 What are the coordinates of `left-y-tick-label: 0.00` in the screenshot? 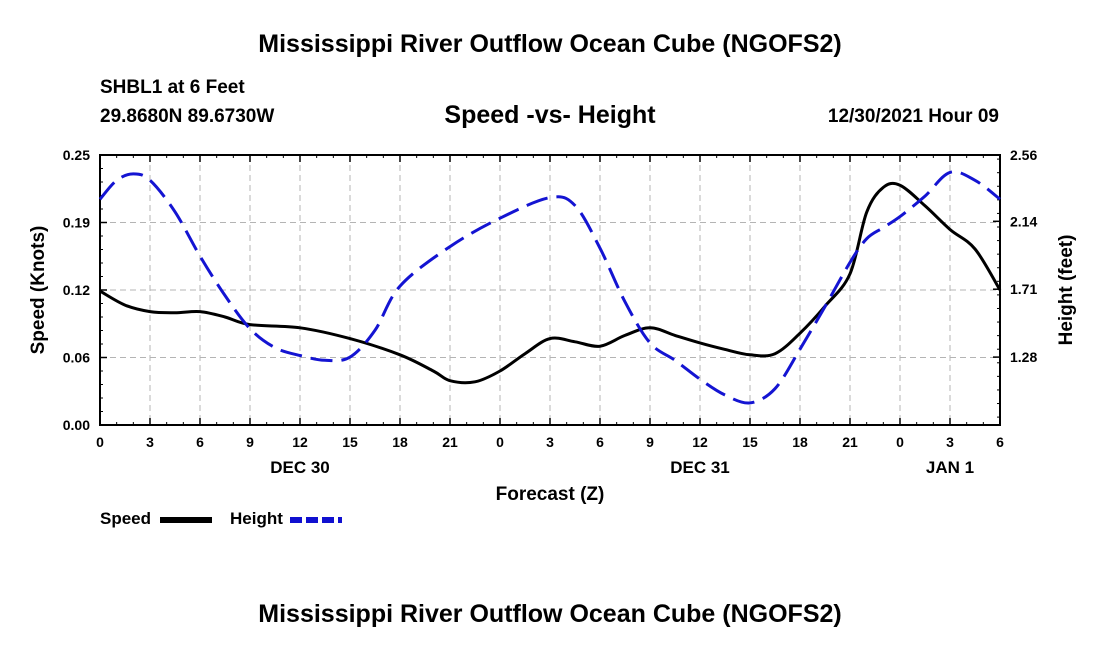 It's located at (76, 425).